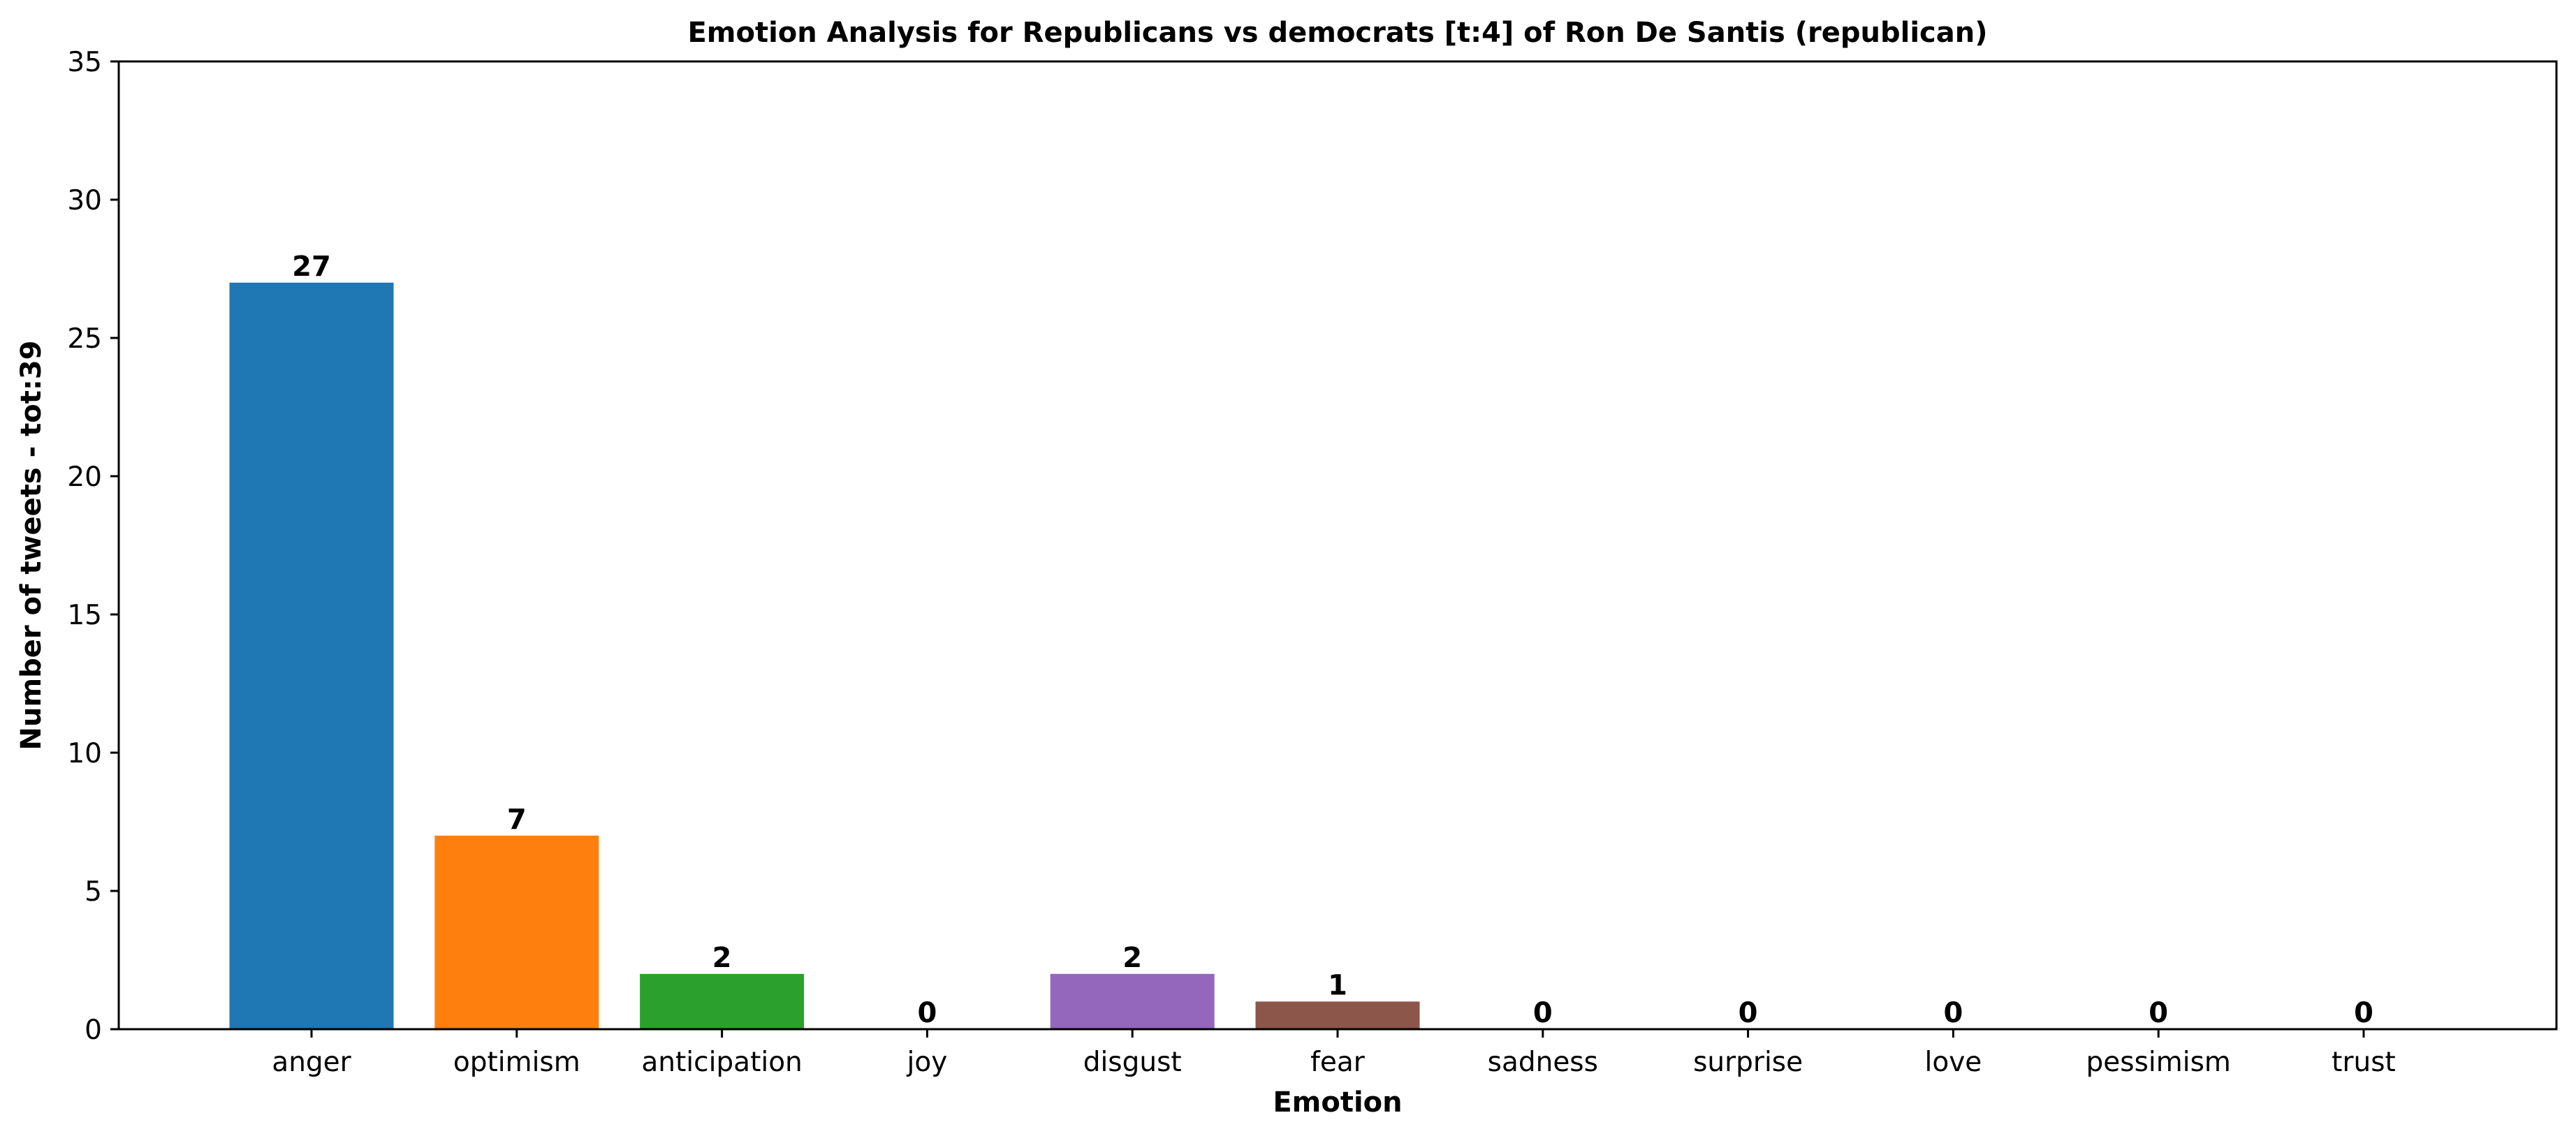 The image size is (2576, 1143). Describe the element at coordinates (84, 477) in the screenshot. I see `y-tick-label: 20` at that location.